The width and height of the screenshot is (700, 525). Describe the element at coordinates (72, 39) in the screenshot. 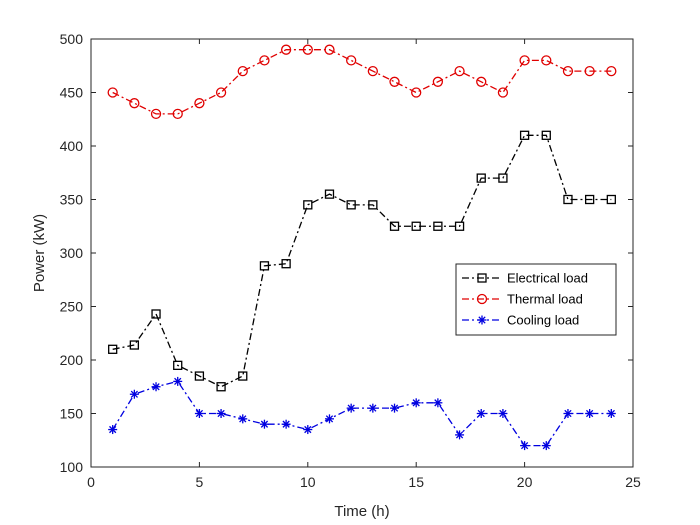

I see `y-tick-label: 500` at that location.